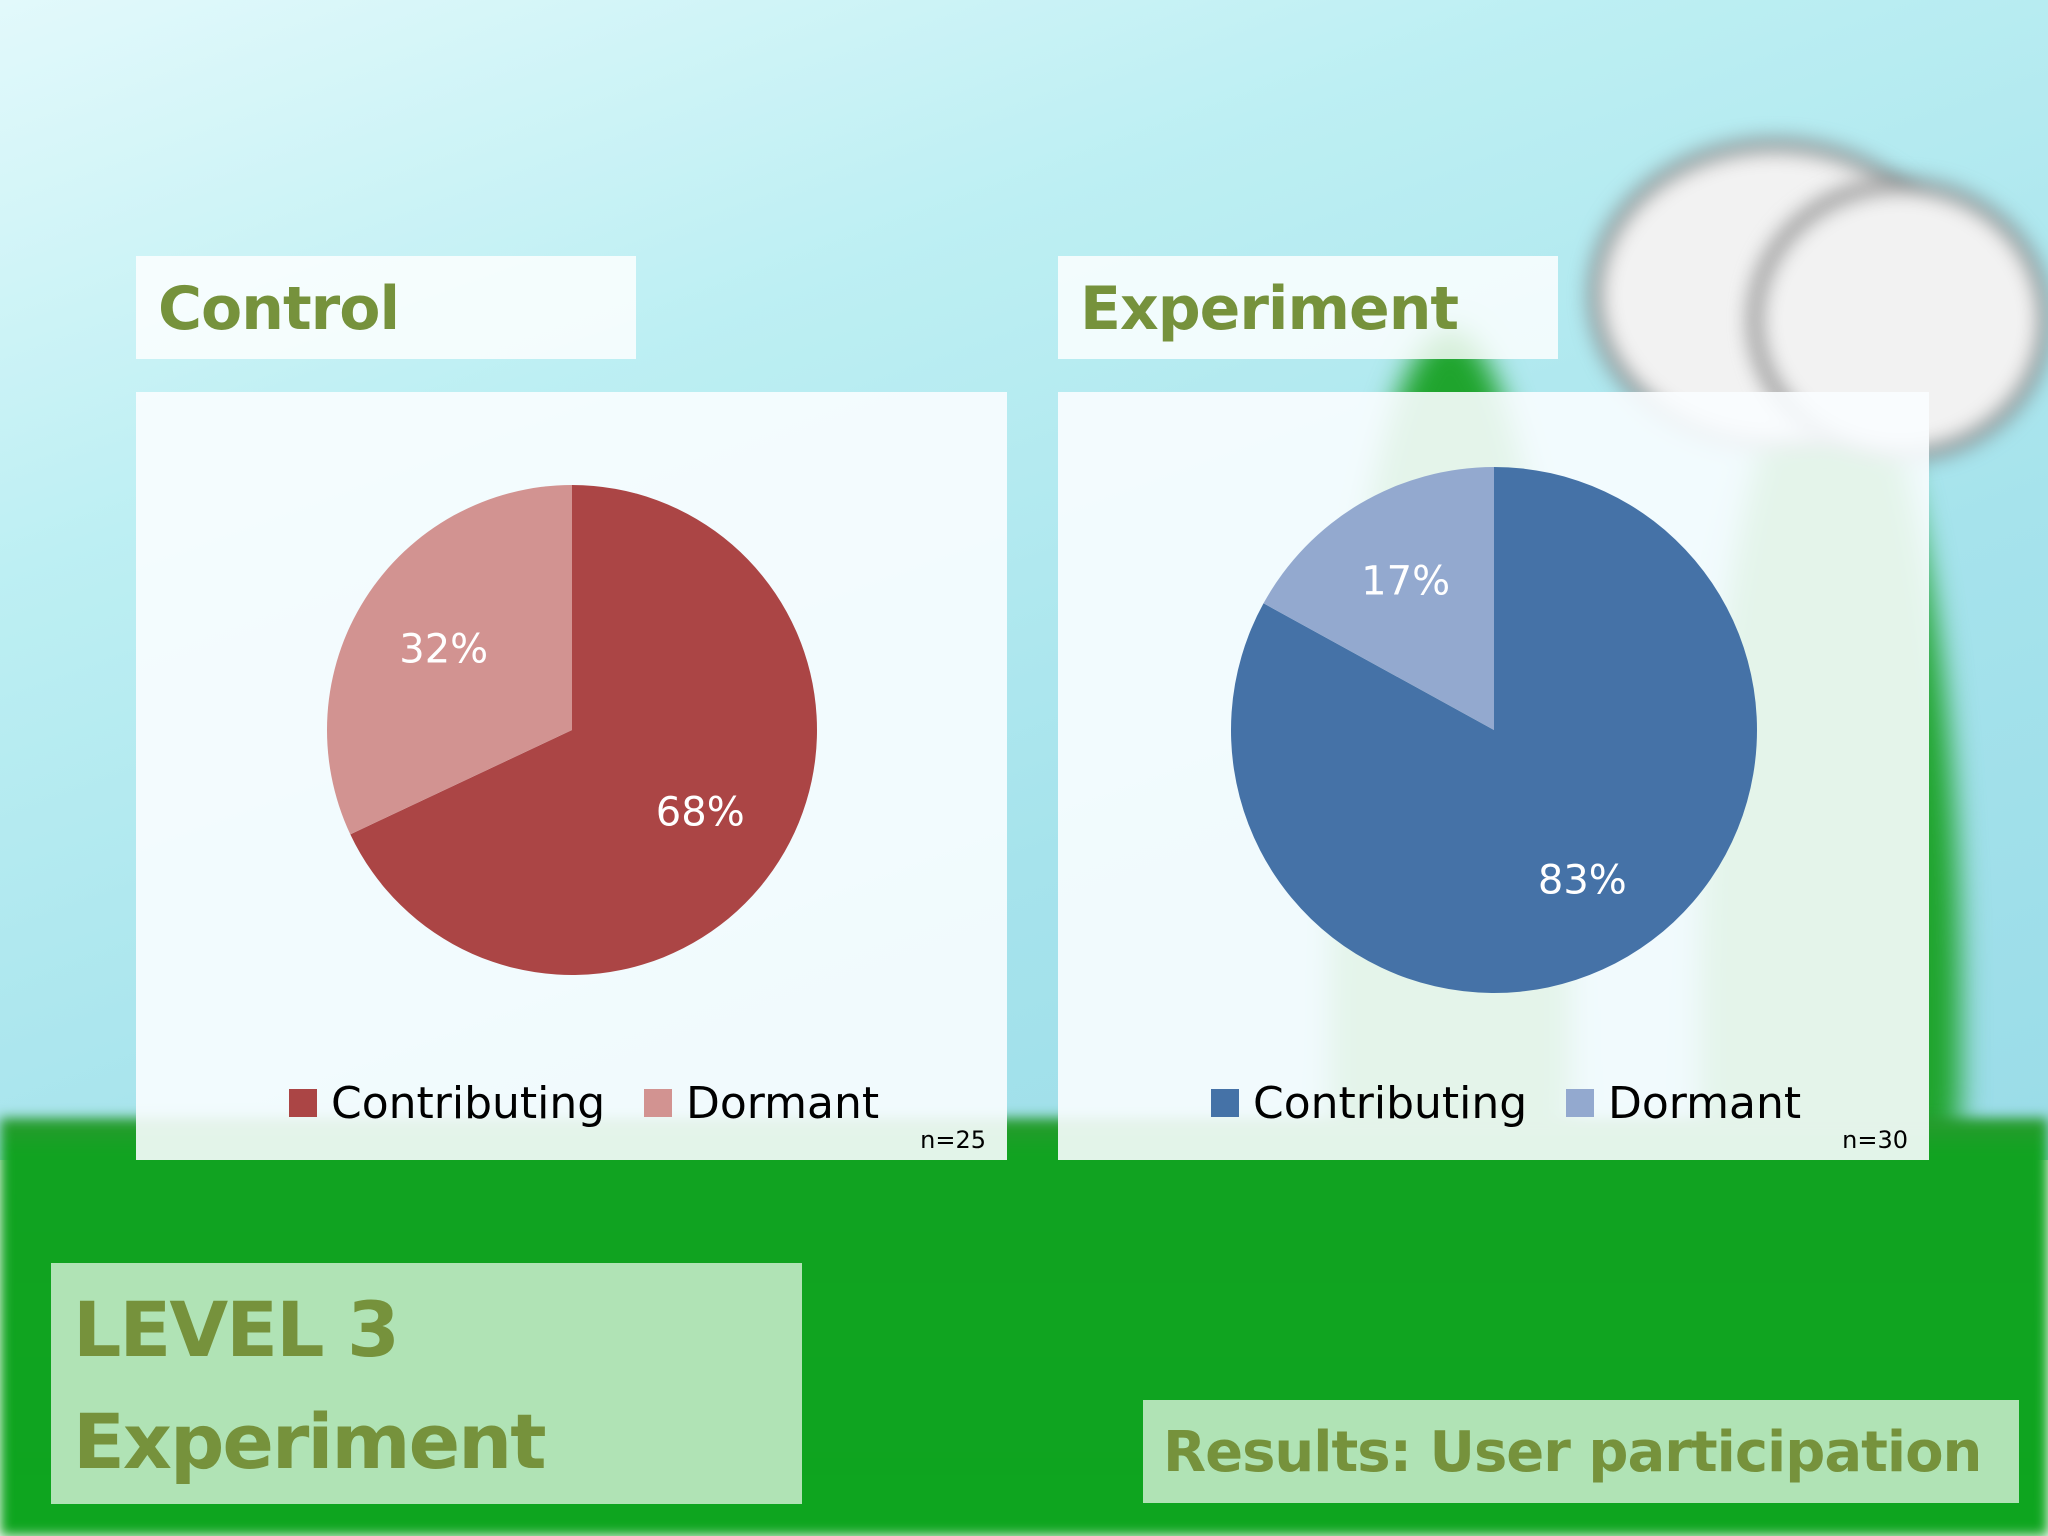 The image size is (2048, 1536). I want to click on control-pie-svg: 68% 32% Contributing Dormant n=25, so click(637, 819).